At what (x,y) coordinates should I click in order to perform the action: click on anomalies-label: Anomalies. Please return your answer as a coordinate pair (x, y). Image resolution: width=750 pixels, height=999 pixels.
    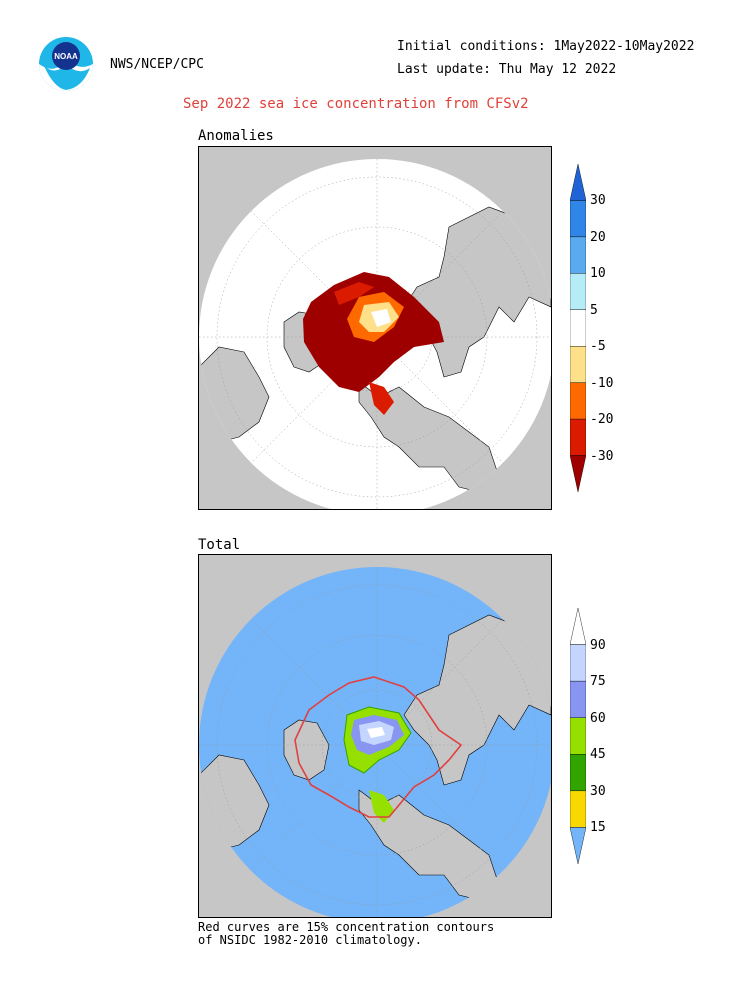
    Looking at the image, I should click on (236, 136).